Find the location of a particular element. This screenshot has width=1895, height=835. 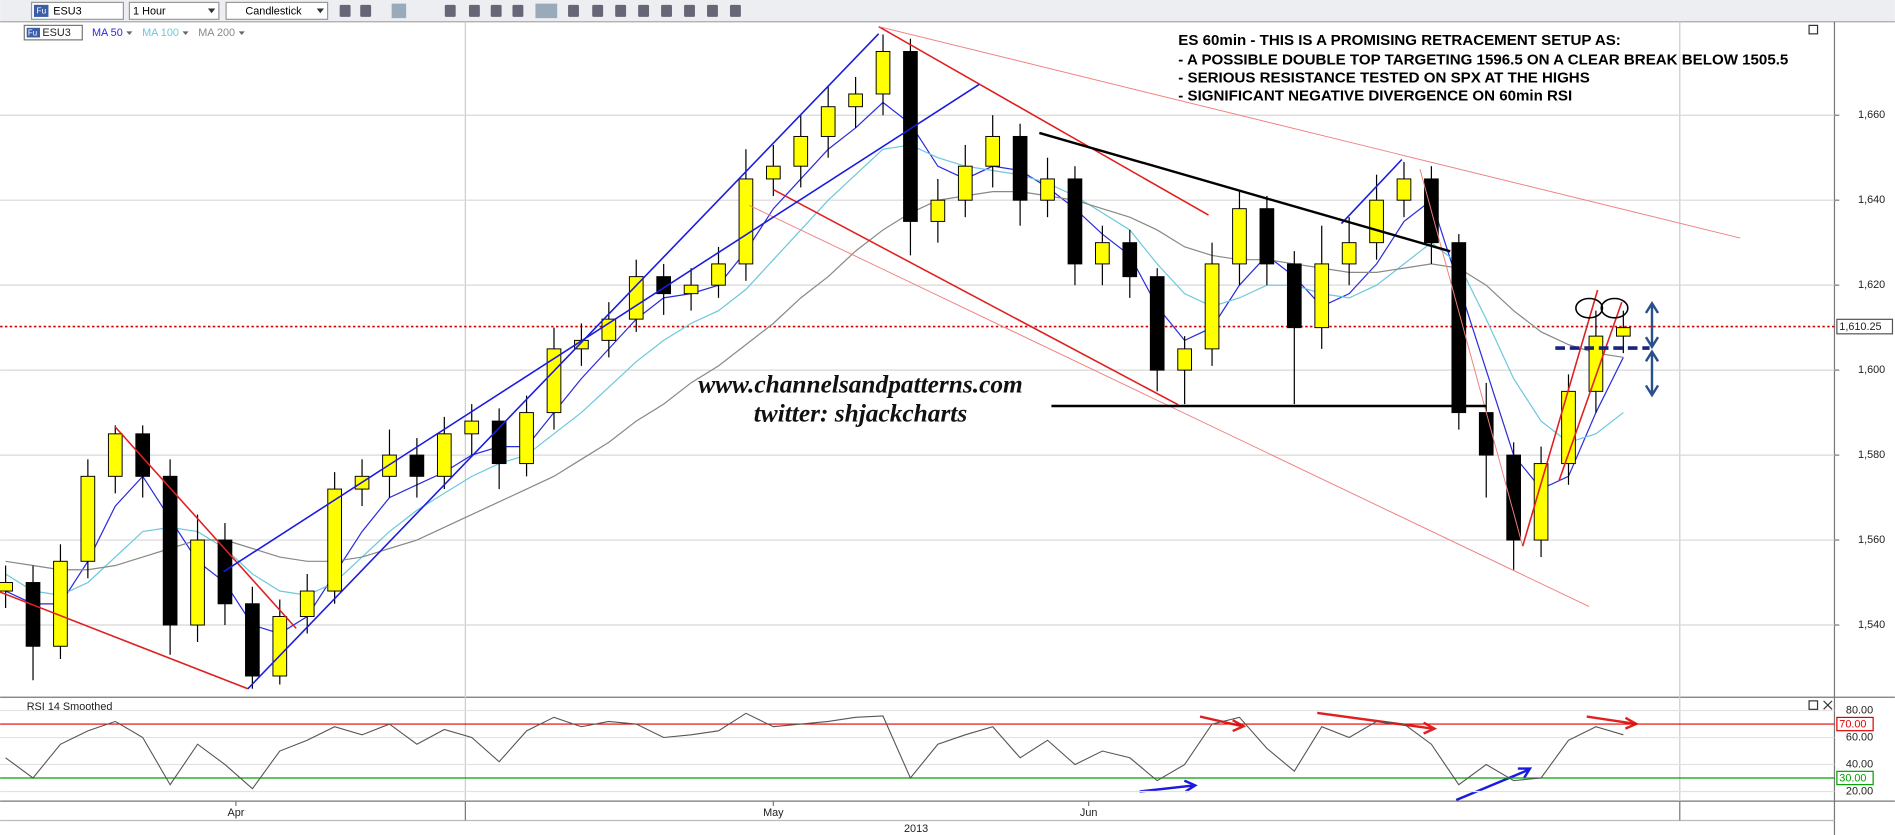

rsi-tick-label: 80.00 is located at coordinates (1859, 710).